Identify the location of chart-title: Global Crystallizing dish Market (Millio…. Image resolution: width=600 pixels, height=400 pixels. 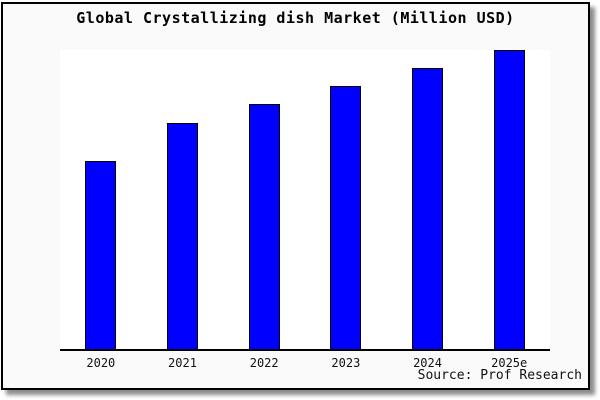
(295, 18).